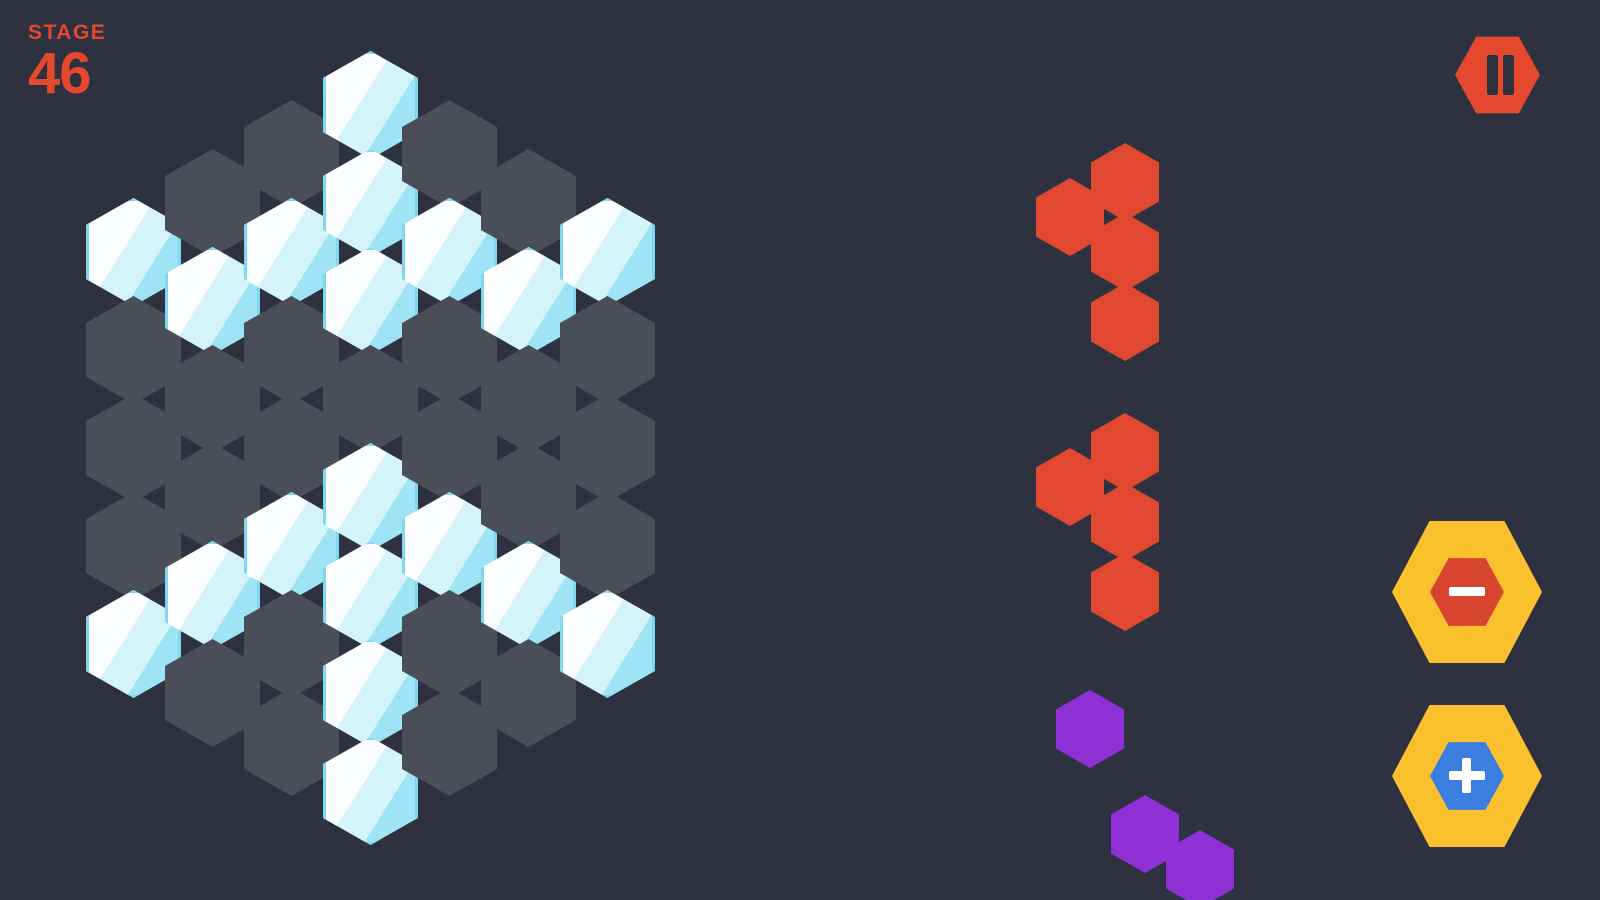  What do you see at coordinates (60, 73) in the screenshot?
I see `stage-number: 46` at bounding box center [60, 73].